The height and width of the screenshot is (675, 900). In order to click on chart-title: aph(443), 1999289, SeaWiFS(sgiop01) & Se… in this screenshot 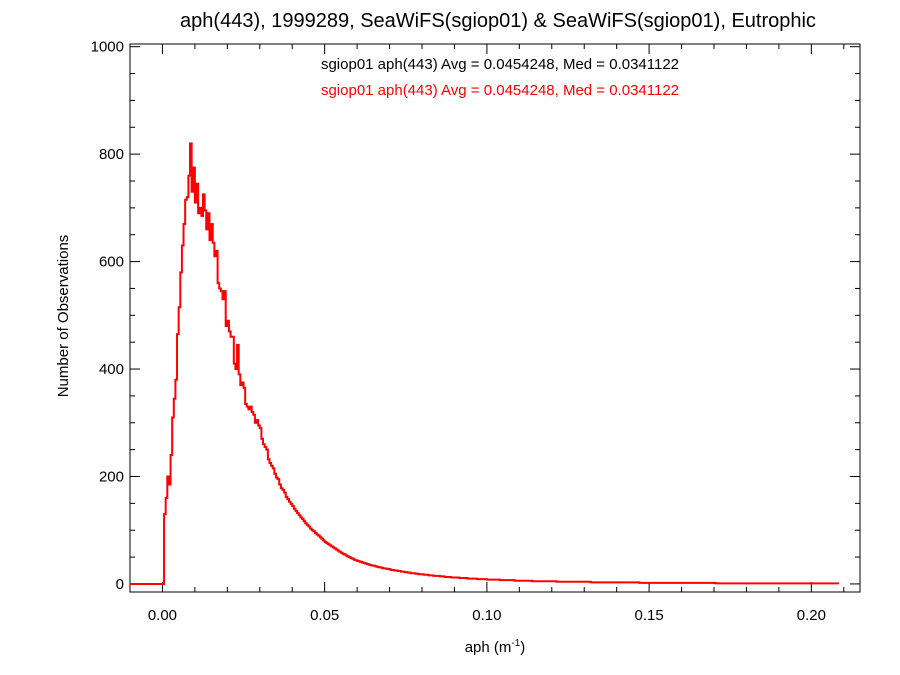, I will do `click(498, 21)`.